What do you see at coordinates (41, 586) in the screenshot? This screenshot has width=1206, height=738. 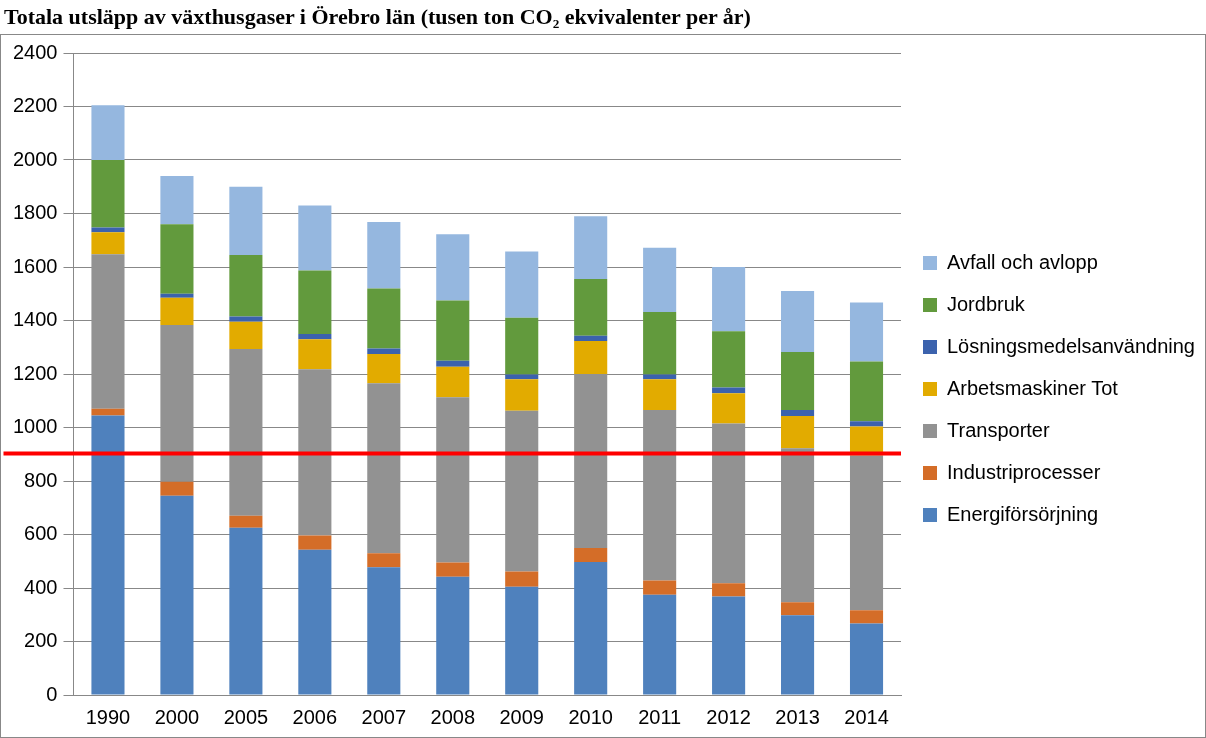 I see `y-tick-label: 400` at bounding box center [41, 586].